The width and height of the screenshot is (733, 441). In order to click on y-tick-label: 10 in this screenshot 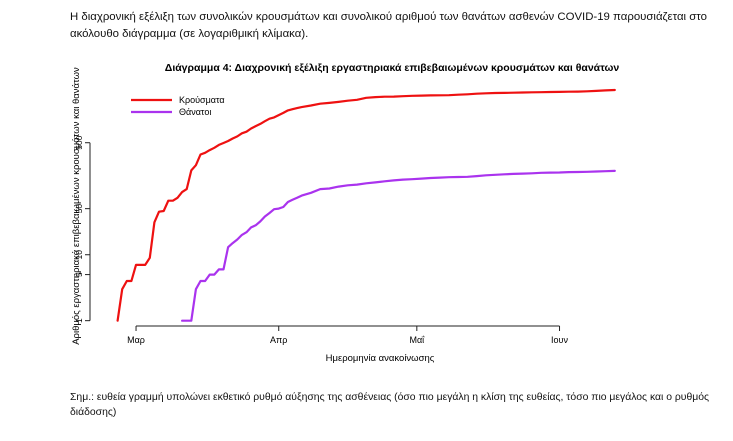, I will do `click(79, 255)`.